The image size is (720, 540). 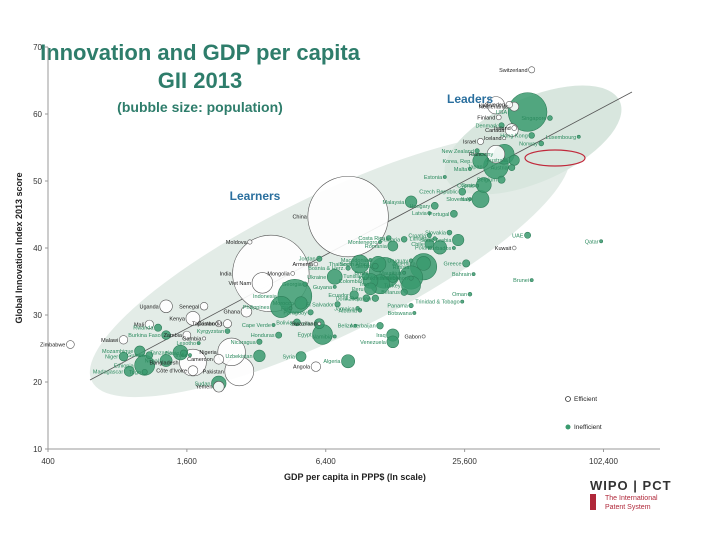 What do you see at coordinates (528, 144) in the screenshot?
I see `data-label: Norway` at bounding box center [528, 144].